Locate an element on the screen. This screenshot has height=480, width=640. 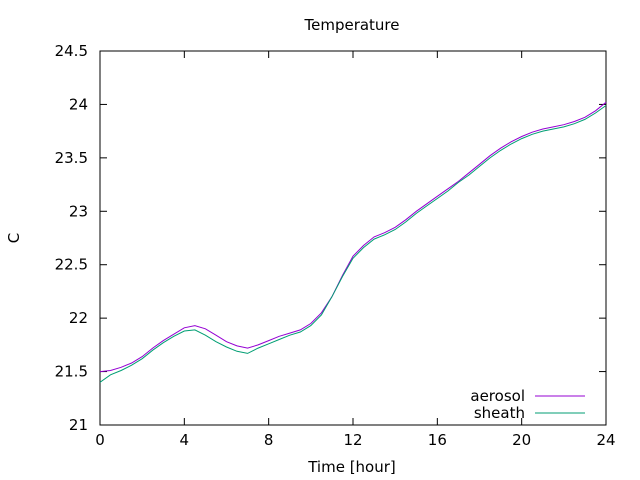
y-tick-label: 21.5 is located at coordinates (71, 372).